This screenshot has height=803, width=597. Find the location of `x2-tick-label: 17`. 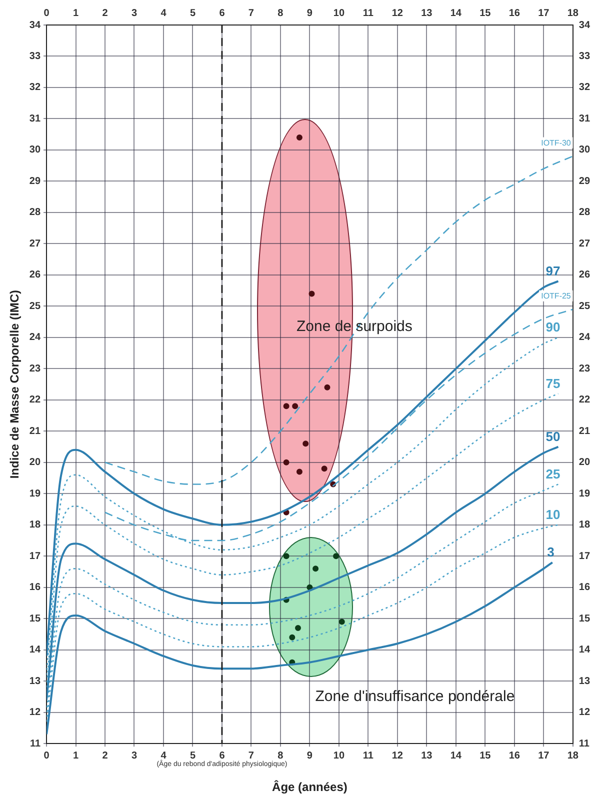

x2-tick-label: 17 is located at coordinates (544, 756).